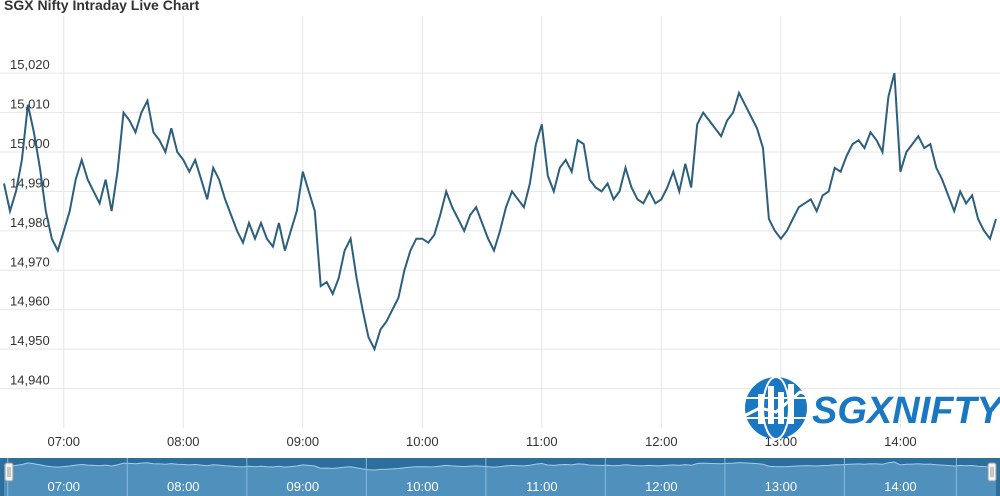  I want to click on x-tick-label: 11:00, so click(542, 441).